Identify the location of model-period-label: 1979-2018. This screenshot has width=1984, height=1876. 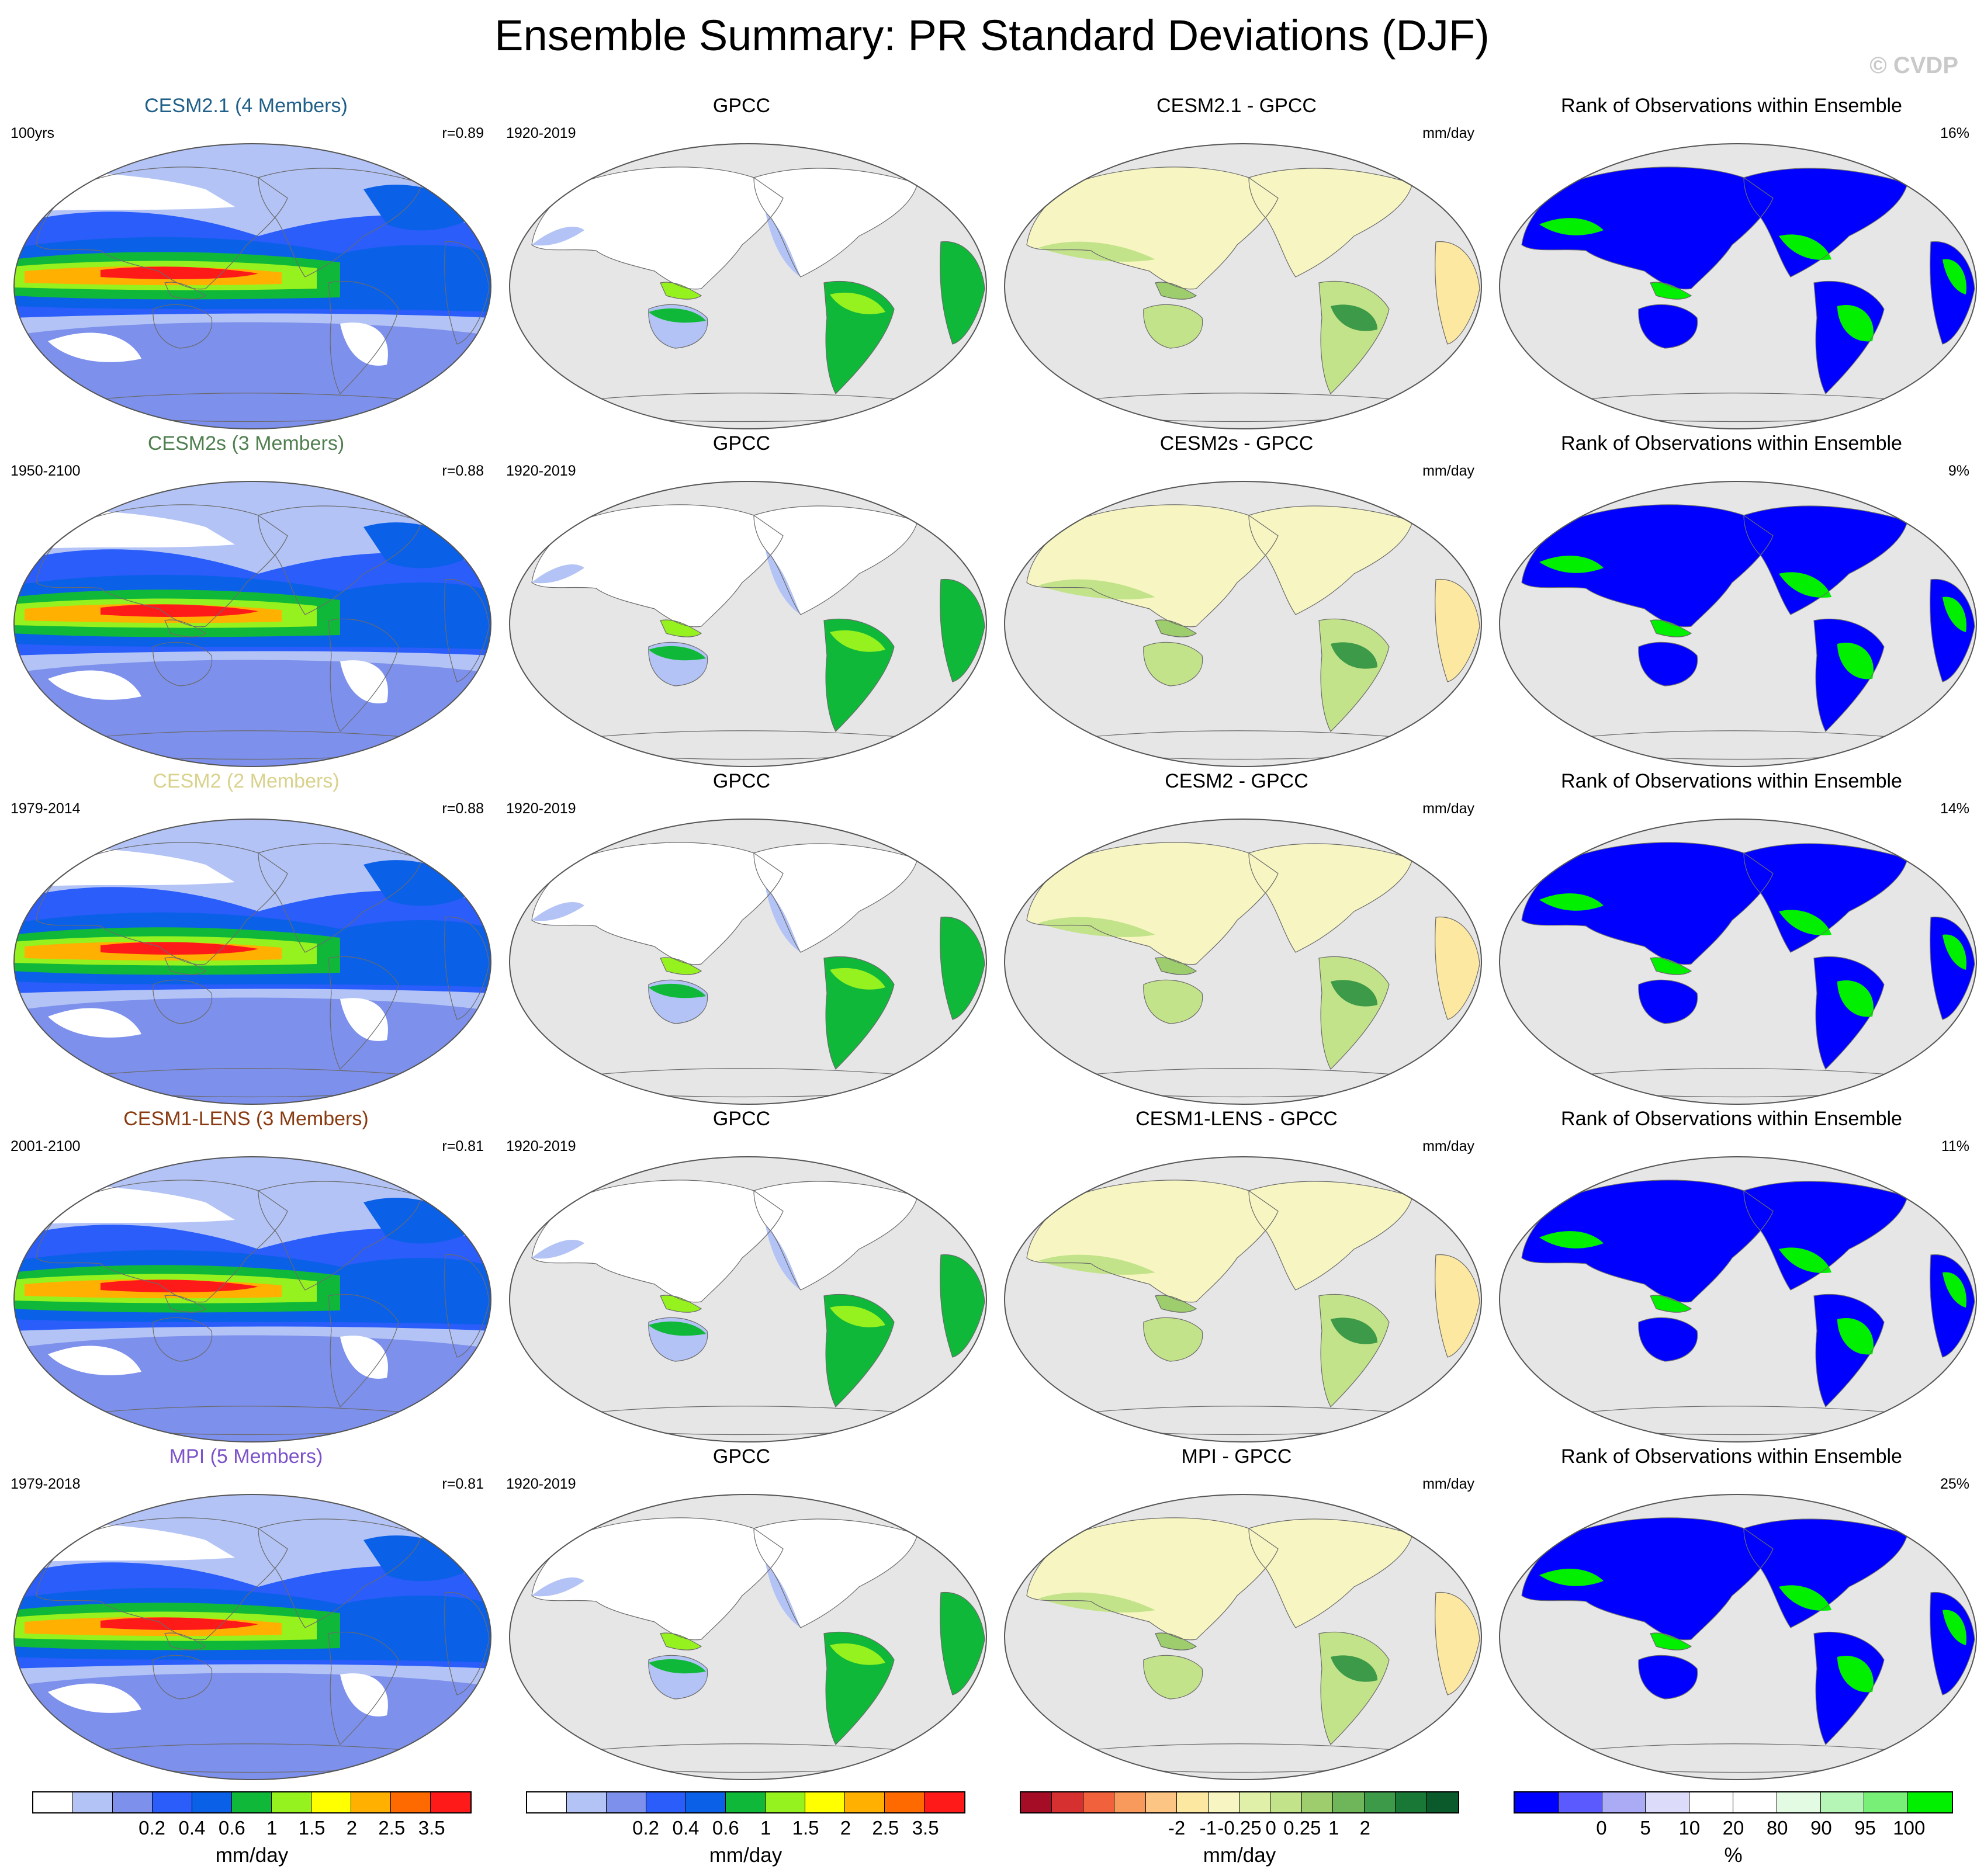
(46, 1484).